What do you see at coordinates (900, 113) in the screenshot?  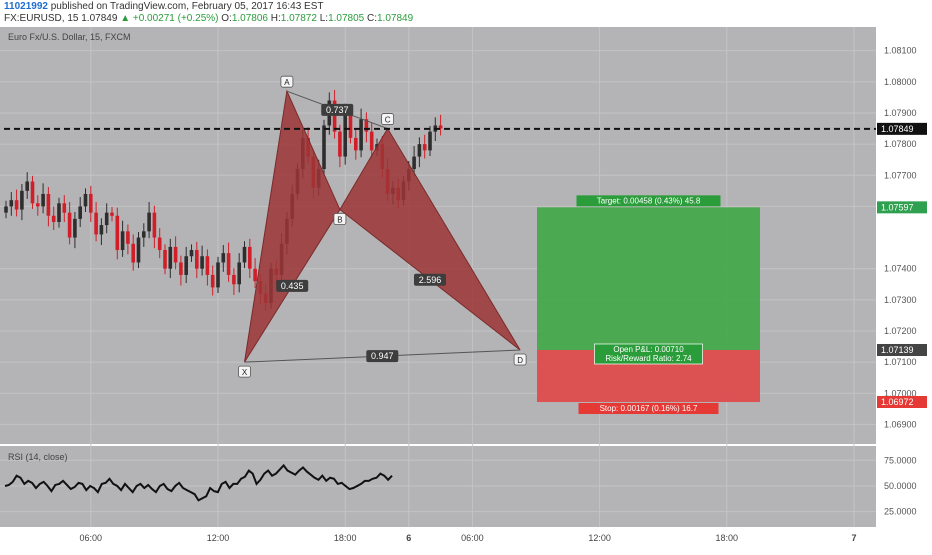 I see `price-tick-label: 1.07900` at bounding box center [900, 113].